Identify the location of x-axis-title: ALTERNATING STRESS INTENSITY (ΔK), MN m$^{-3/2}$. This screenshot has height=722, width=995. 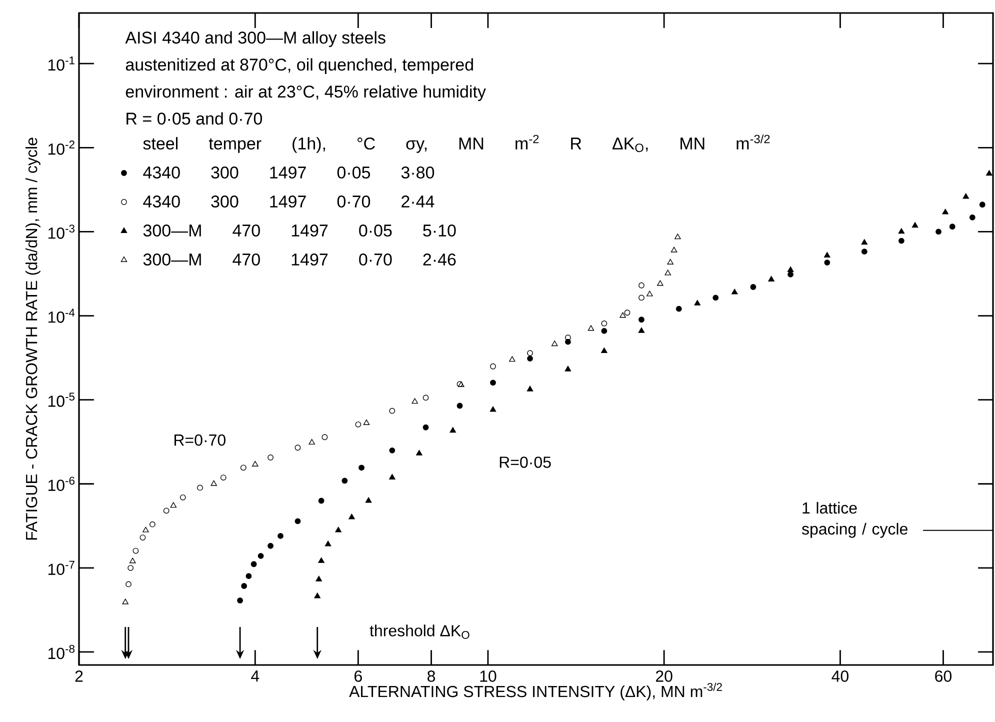
(535, 691).